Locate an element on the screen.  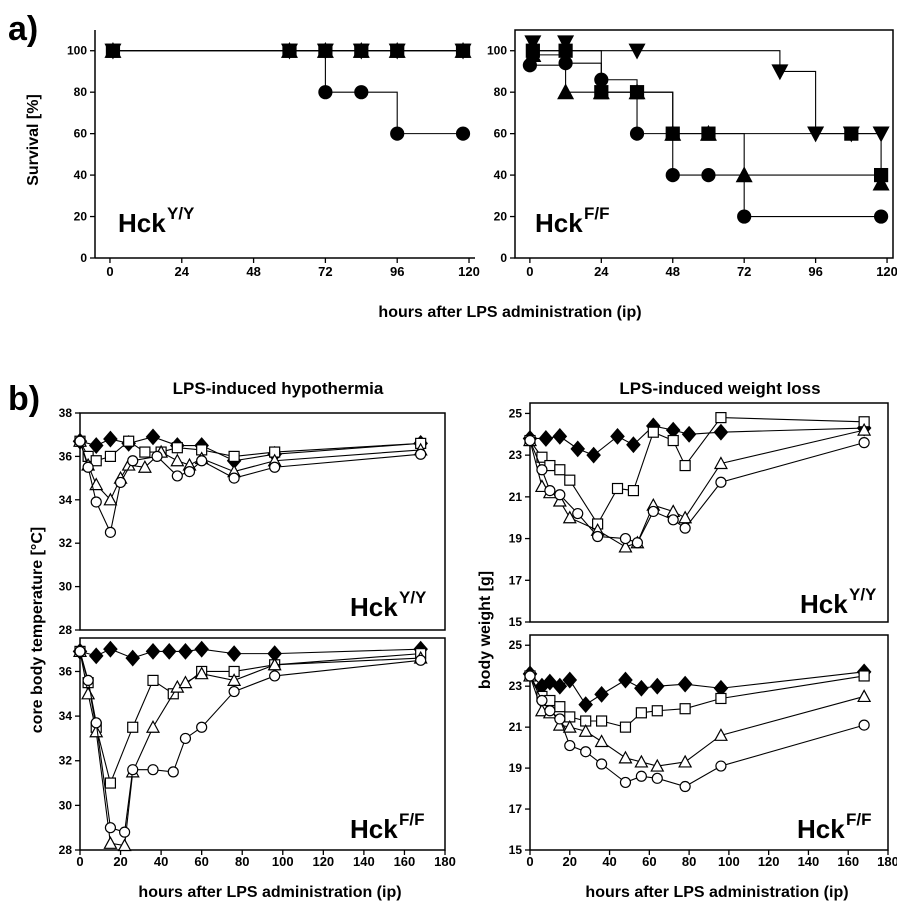
y-tick-label: 17 is located at coordinates (516, 809).